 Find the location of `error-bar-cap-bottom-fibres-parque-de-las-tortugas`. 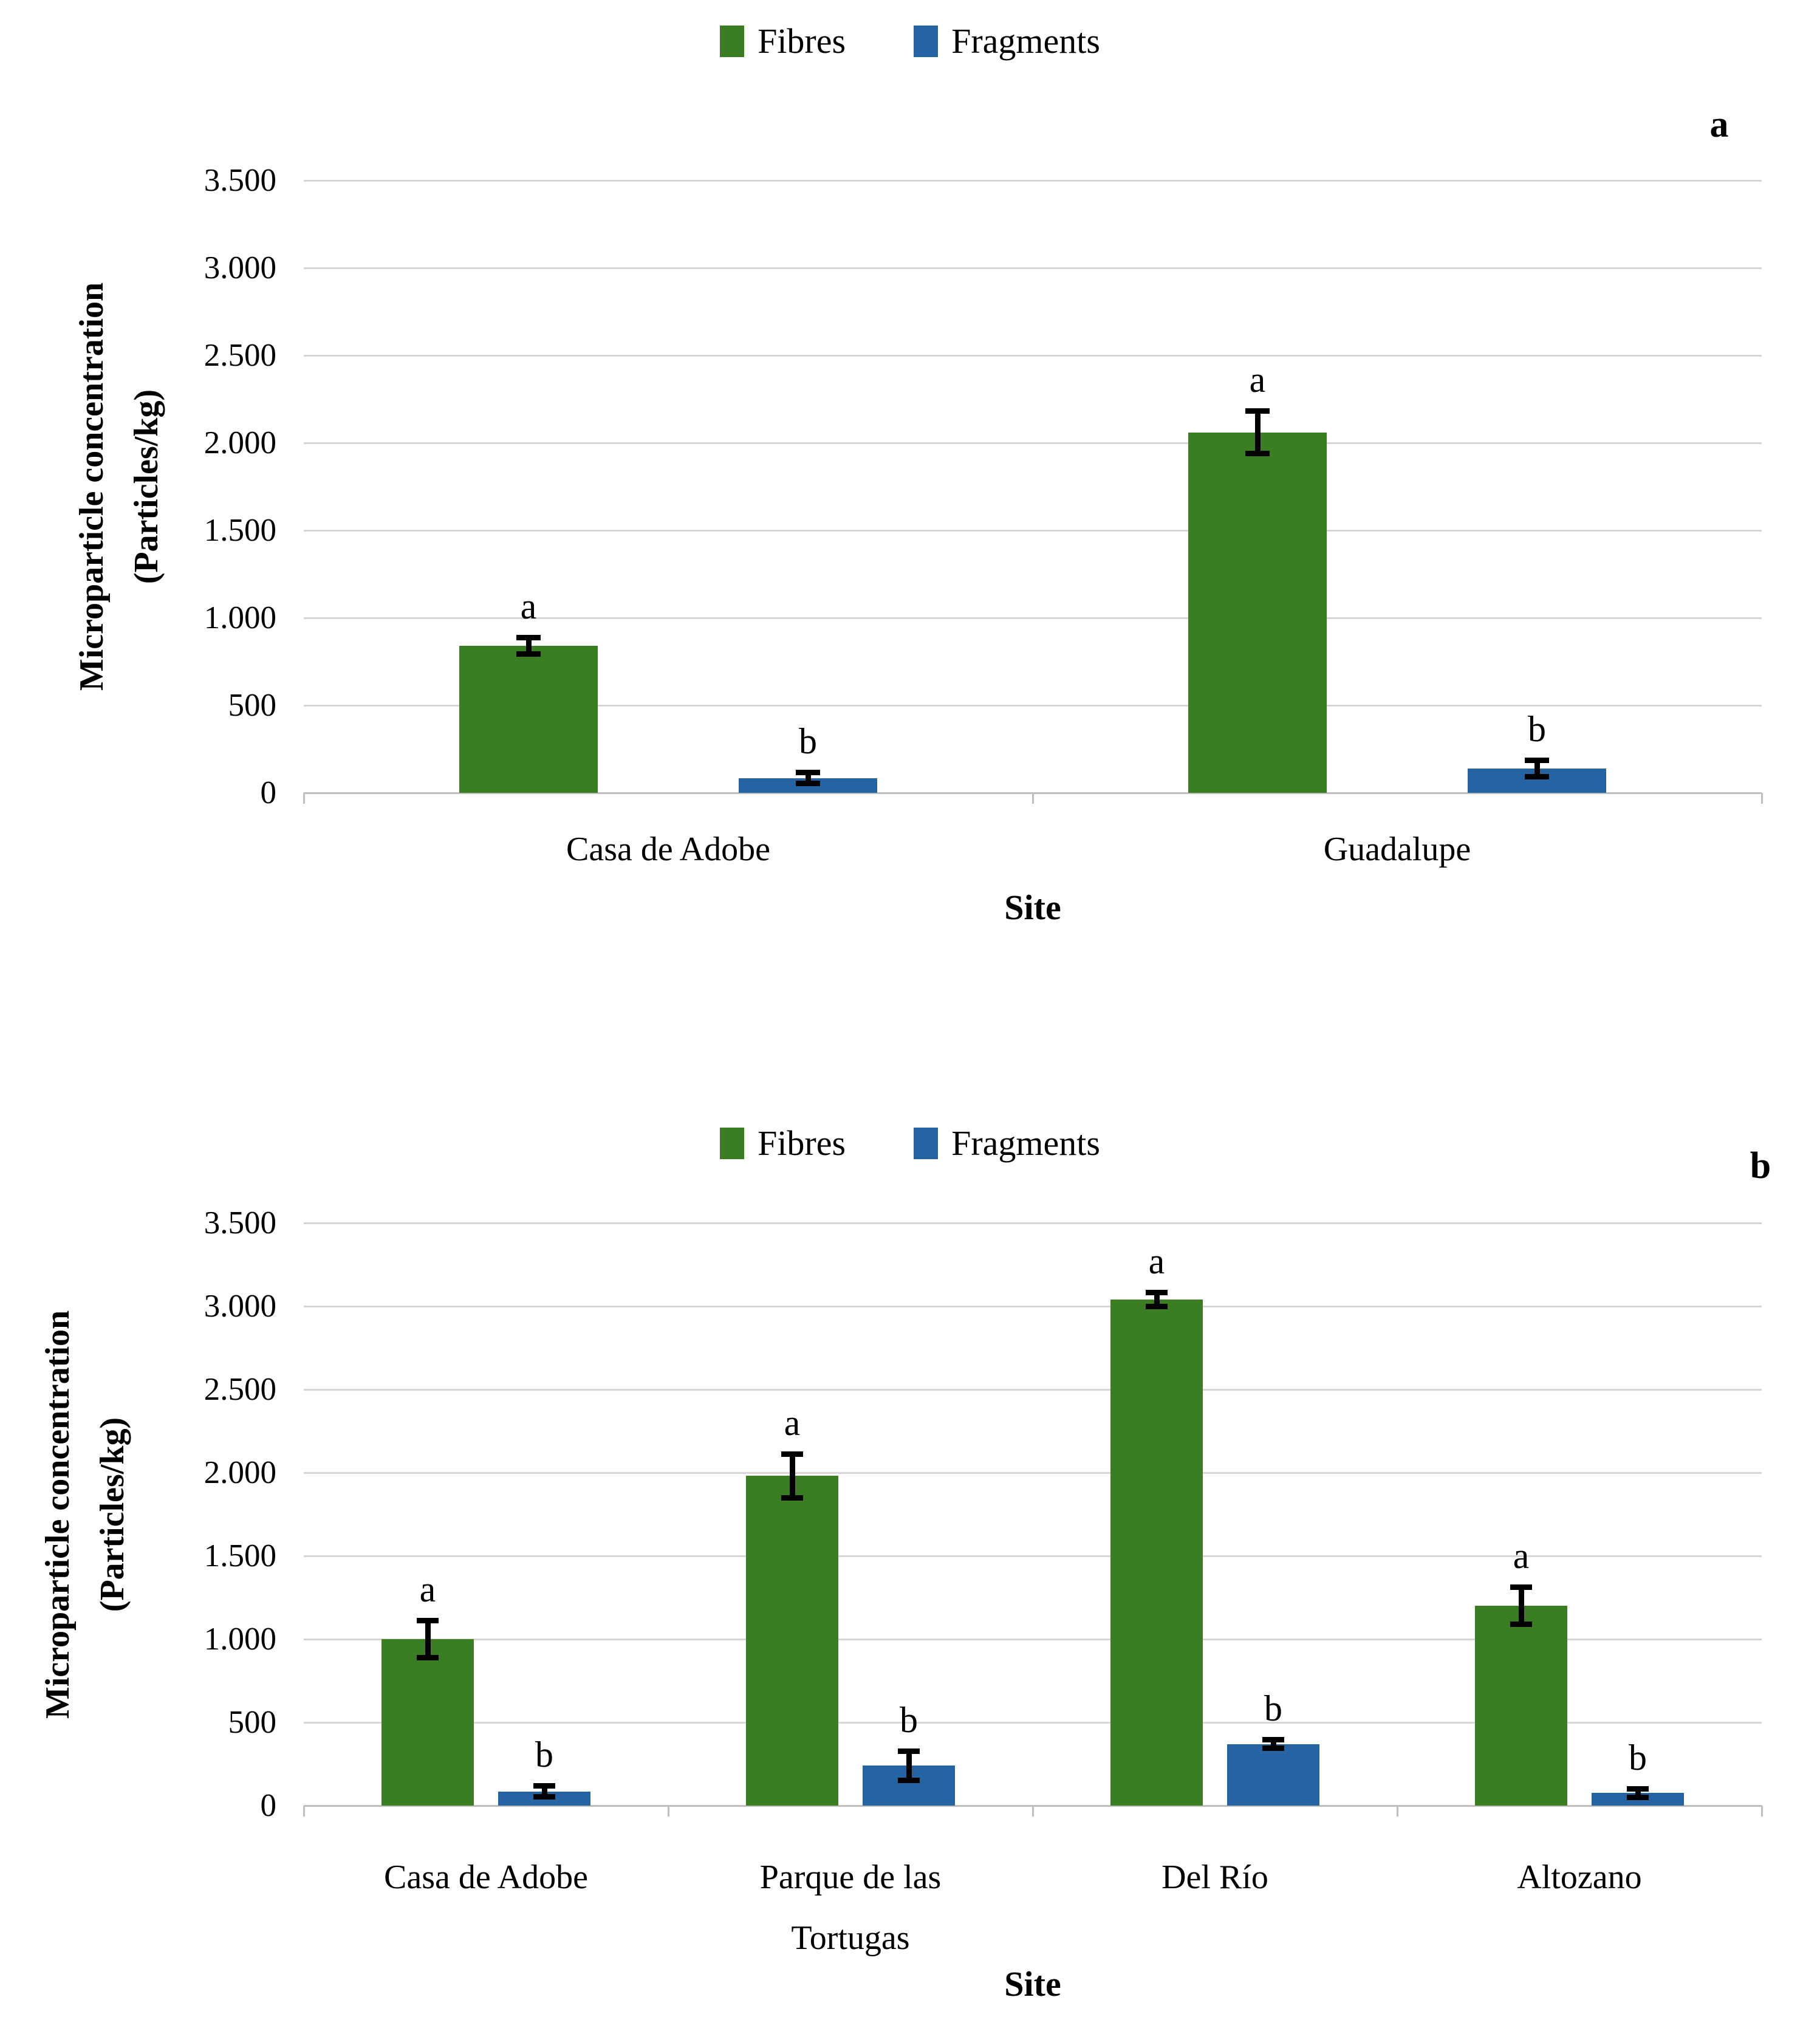

error-bar-cap-bottom-fibres-parque-de-las-tortugas is located at coordinates (792, 1498).